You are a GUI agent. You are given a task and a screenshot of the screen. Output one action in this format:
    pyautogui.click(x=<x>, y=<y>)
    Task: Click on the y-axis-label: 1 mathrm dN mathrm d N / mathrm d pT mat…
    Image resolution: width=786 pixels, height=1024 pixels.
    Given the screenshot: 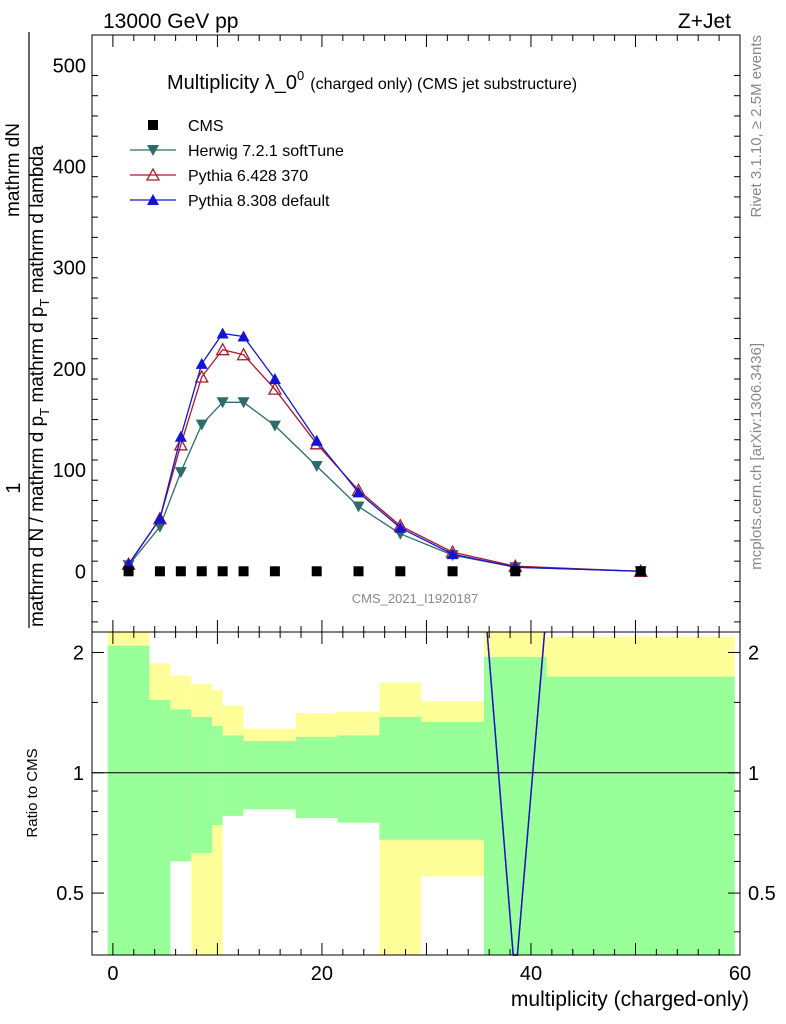 What is the action you would take?
    pyautogui.click(x=27, y=330)
    